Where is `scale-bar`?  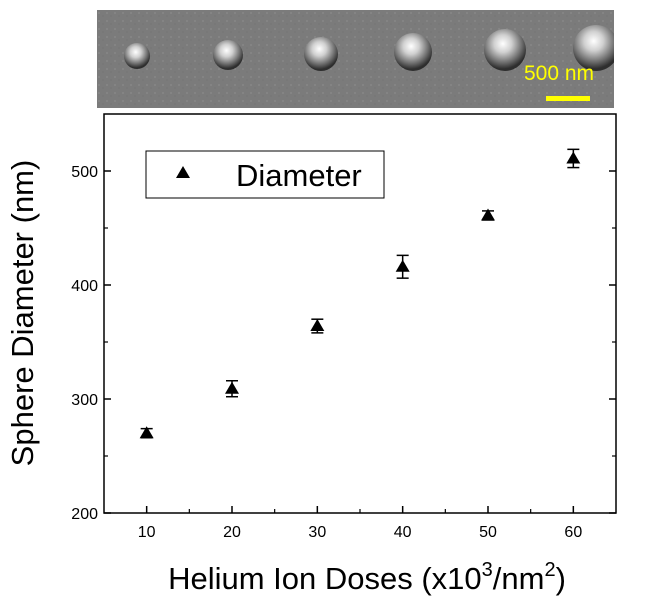 scale-bar is located at coordinates (568, 98).